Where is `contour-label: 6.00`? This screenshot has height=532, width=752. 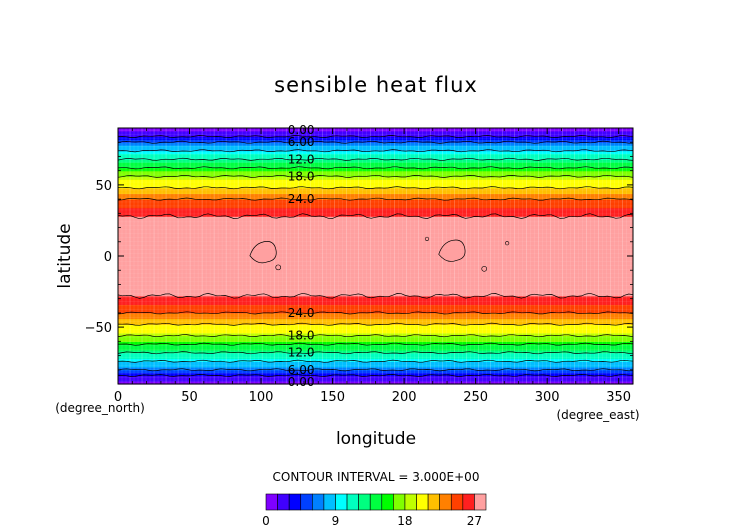 contour-label: 6.00 is located at coordinates (301, 370).